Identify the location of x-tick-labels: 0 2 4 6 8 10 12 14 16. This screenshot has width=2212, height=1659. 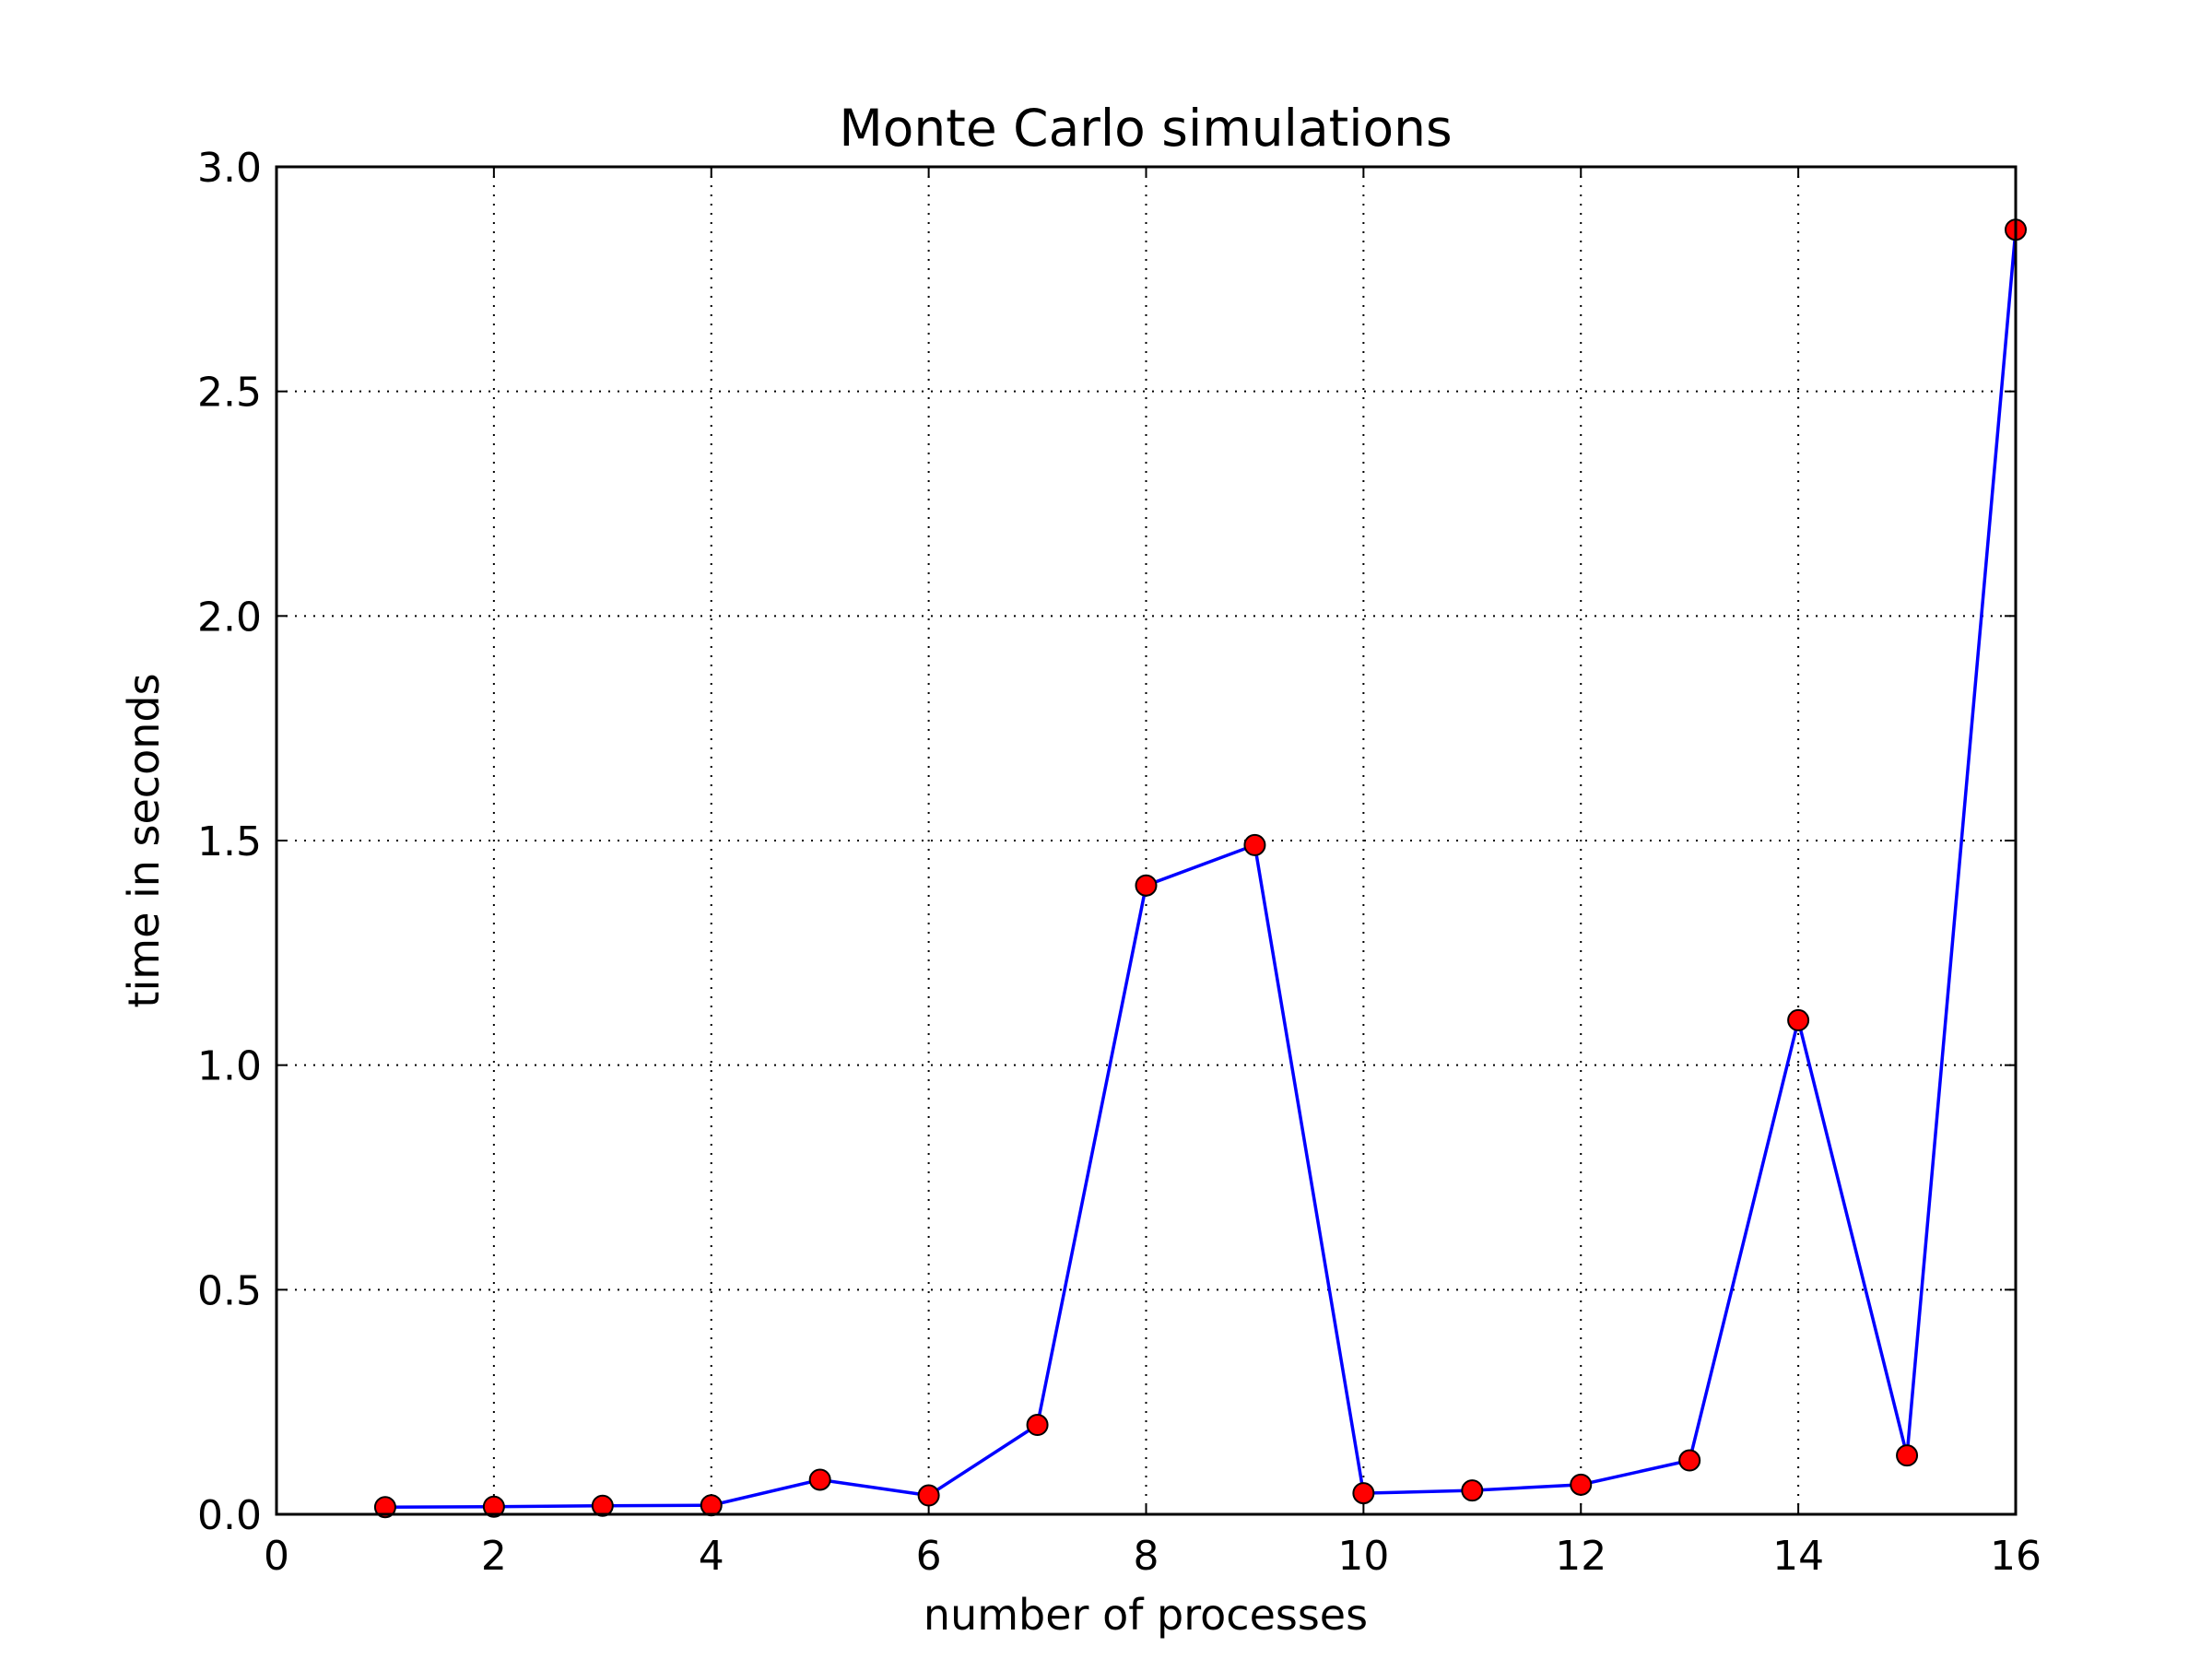
(1152, 1556).